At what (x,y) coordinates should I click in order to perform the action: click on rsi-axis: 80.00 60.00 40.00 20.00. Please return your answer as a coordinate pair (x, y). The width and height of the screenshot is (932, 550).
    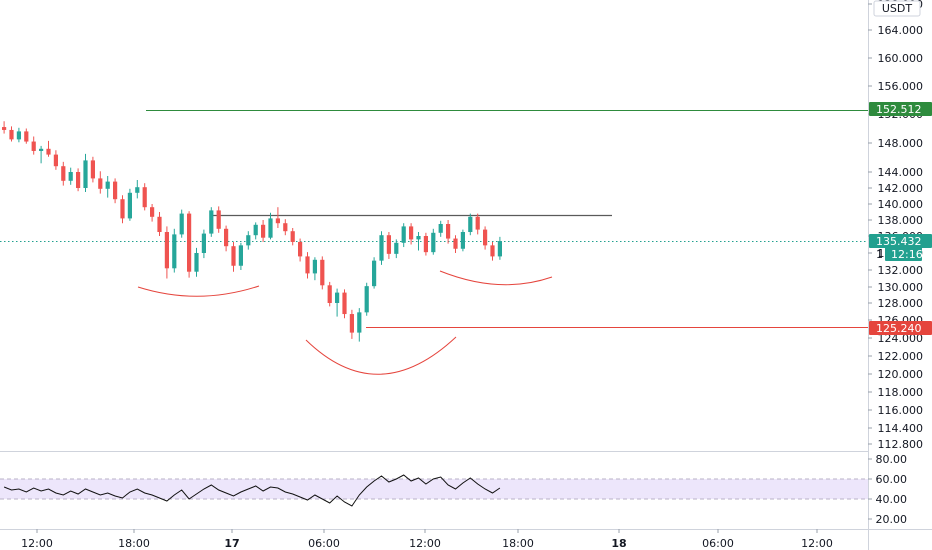
    Looking at the image, I should click on (887, 489).